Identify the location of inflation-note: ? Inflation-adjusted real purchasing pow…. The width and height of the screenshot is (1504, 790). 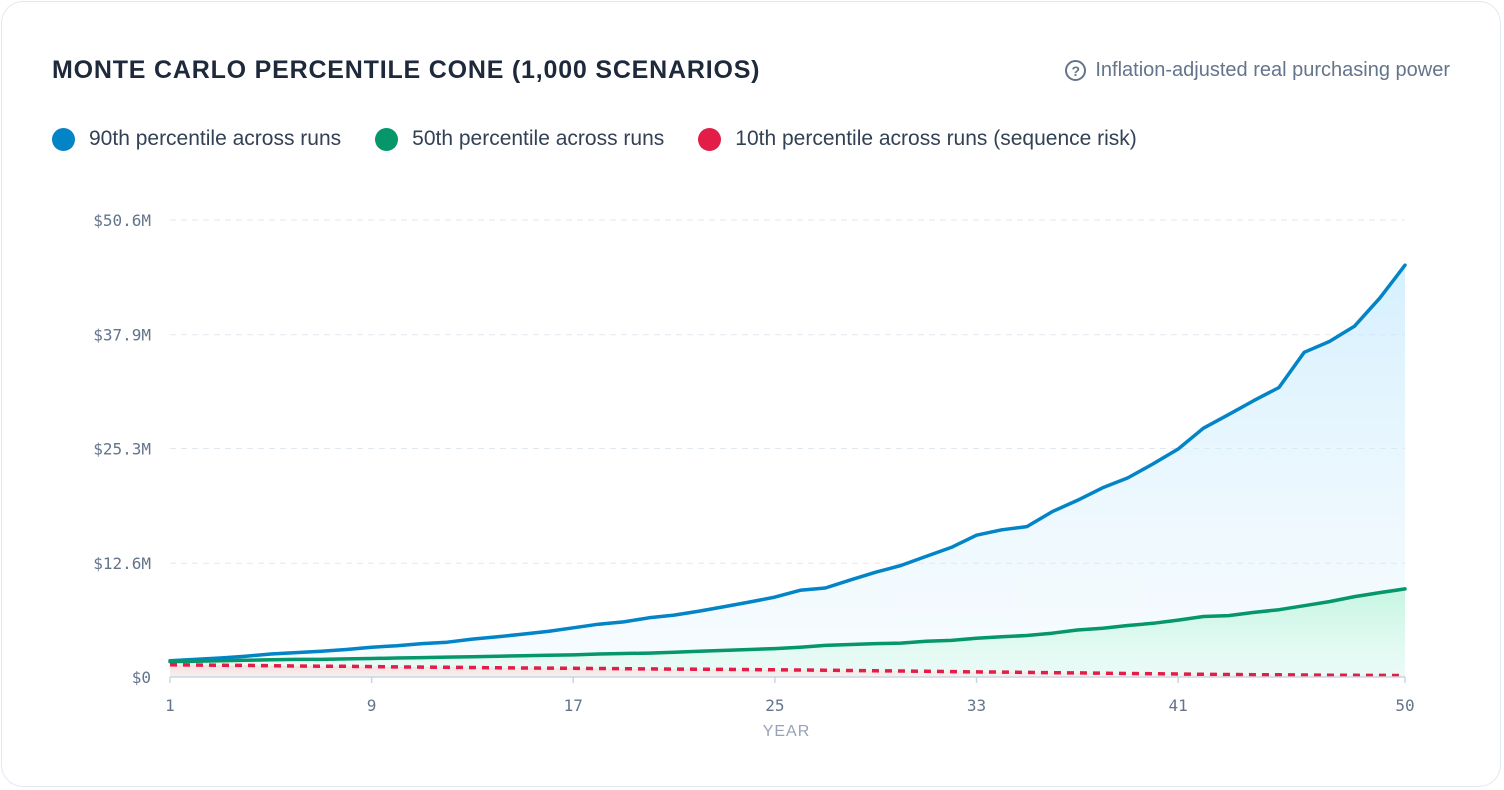
(1257, 70).